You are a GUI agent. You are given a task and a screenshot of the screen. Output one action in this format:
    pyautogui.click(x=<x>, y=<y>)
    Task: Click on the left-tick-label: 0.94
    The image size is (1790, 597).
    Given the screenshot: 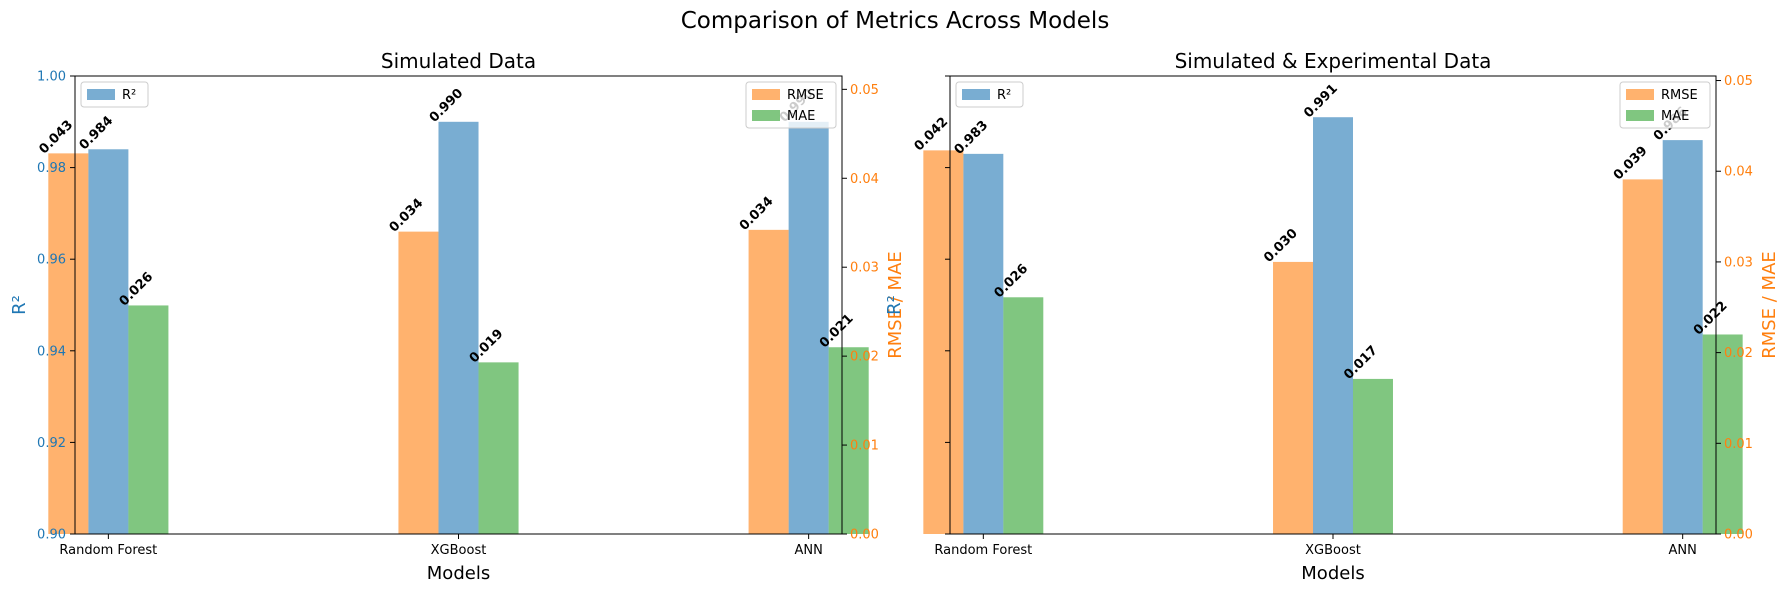 What is the action you would take?
    pyautogui.click(x=51, y=351)
    